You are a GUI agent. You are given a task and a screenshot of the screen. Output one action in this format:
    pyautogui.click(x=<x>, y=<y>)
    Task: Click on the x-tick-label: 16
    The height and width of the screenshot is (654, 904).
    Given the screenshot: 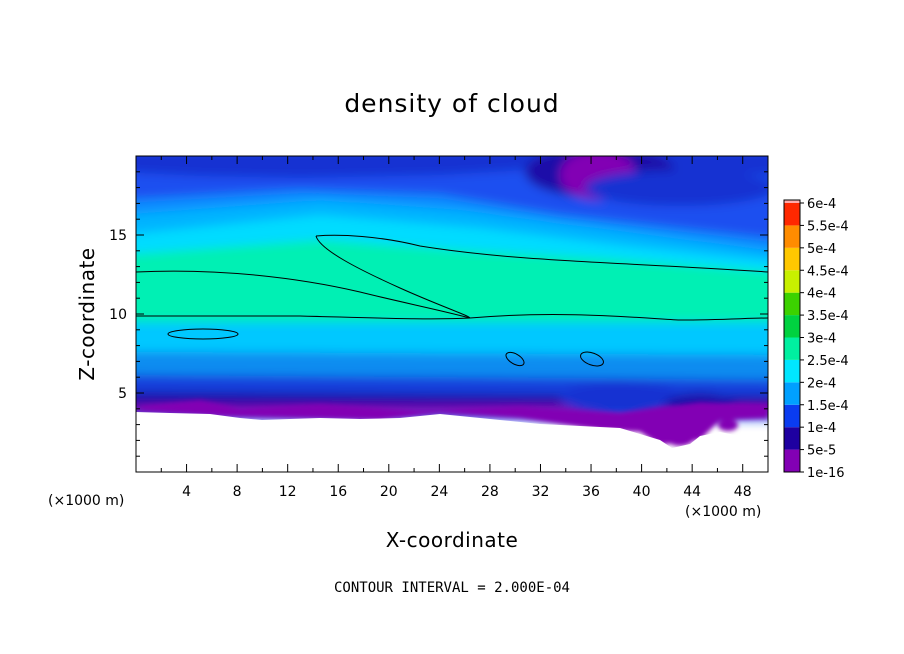 What is the action you would take?
    pyautogui.click(x=338, y=492)
    